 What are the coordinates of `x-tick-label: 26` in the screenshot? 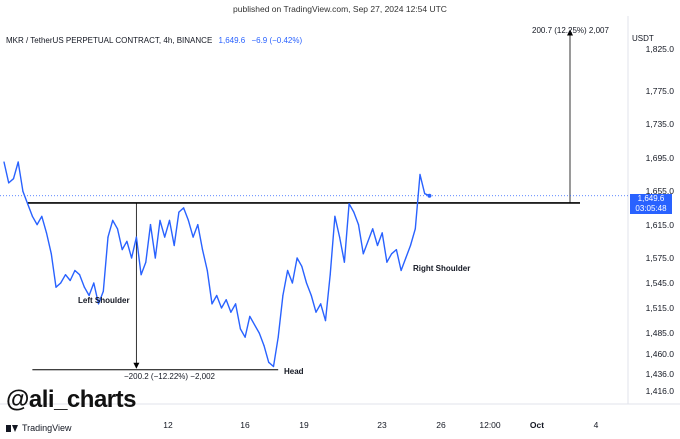 It's located at (441, 425).